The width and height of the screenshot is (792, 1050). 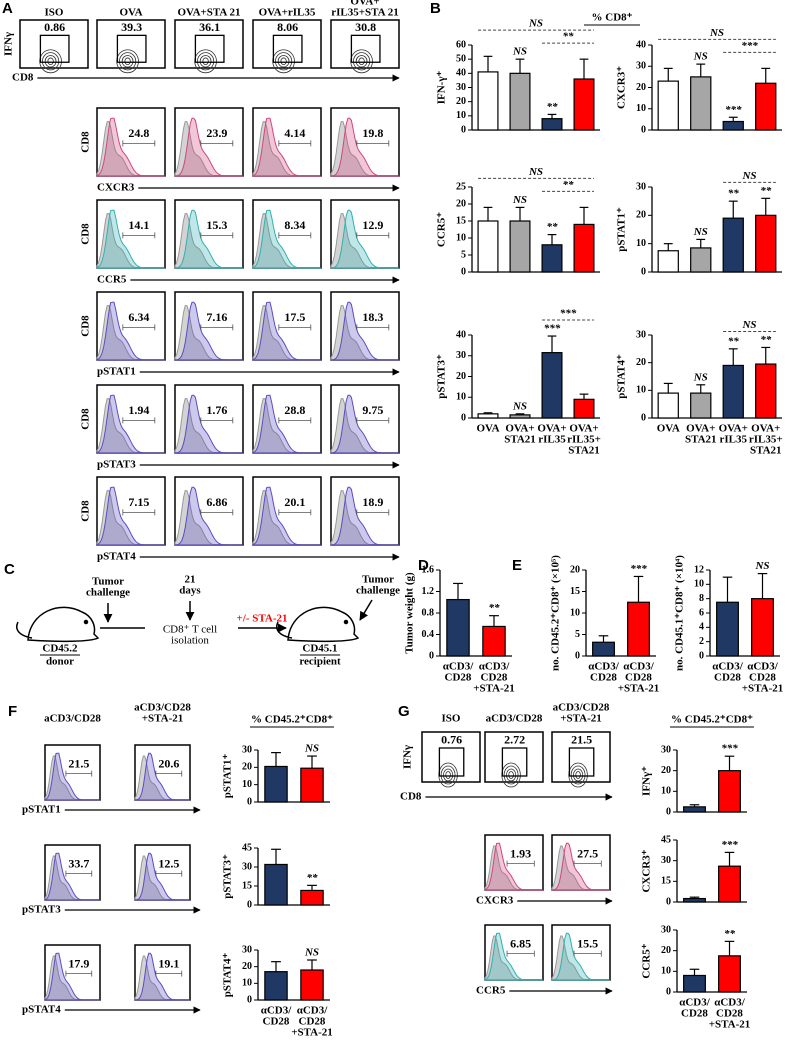 What do you see at coordinates (581, 719) in the screenshot?
I see `column-header: +STA-21` at bounding box center [581, 719].